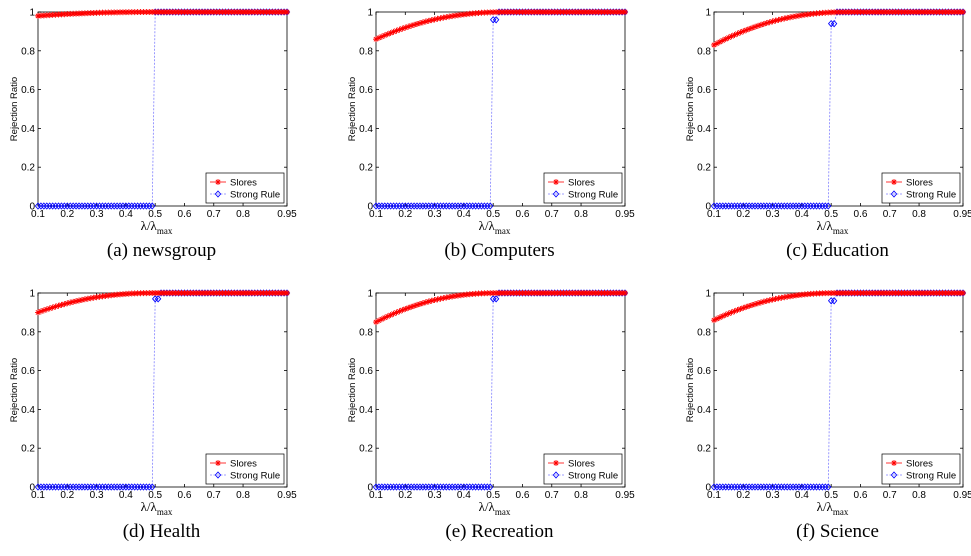 The height and width of the screenshot is (556, 971). Describe the element at coordinates (499, 531) in the screenshot. I see `panel-caption: (e) Recreation` at that location.